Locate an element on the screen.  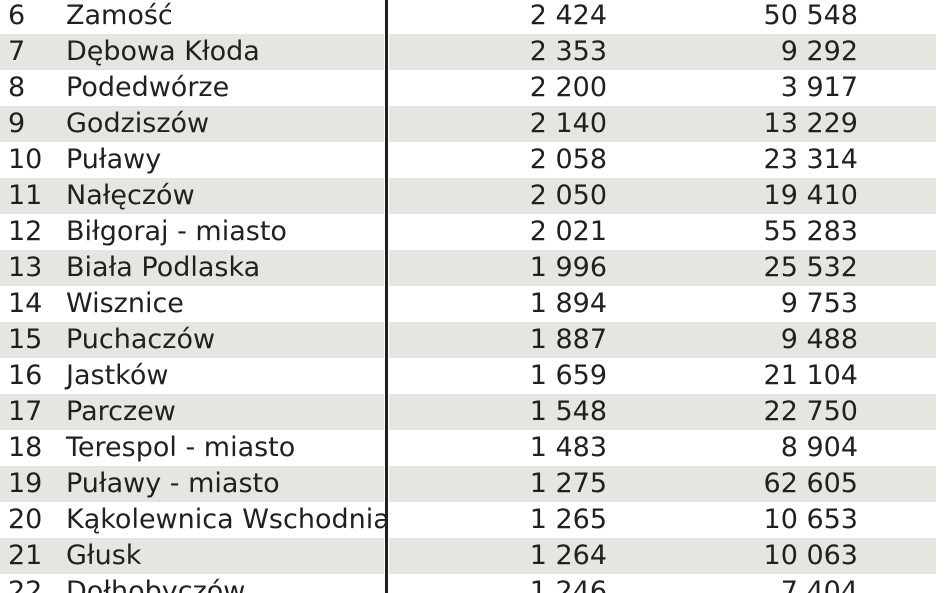
rank-cell: 9 is located at coordinates (17, 123).